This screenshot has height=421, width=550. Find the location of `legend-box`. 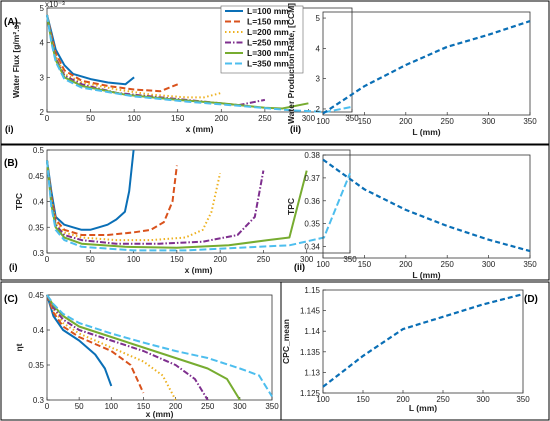

legend-box is located at coordinates (262, 39).